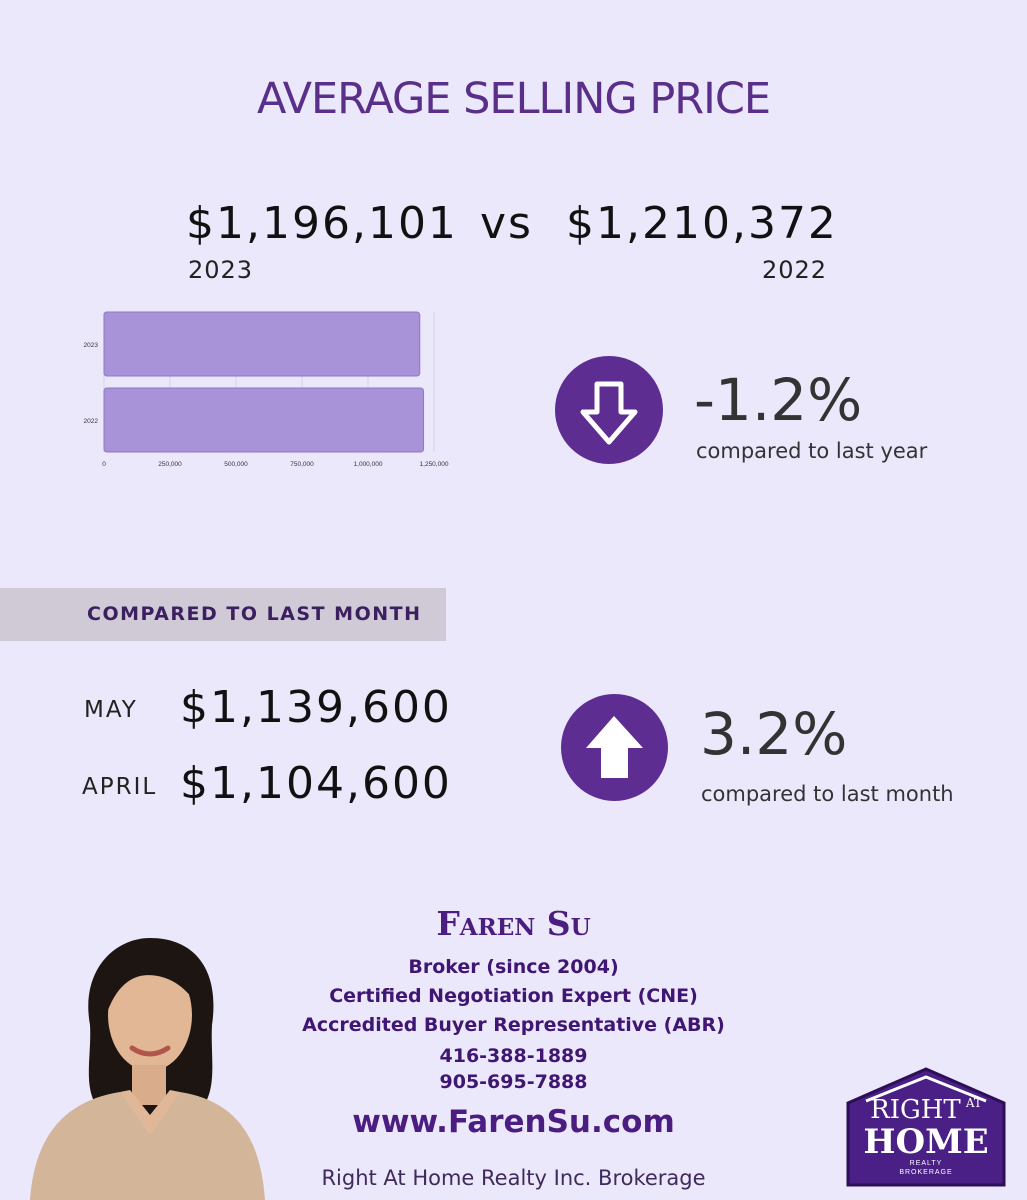 Image resolution: width=1027 pixels, height=1200 pixels. Describe the element at coordinates (973, 1103) in the screenshot. I see `logo-at-text: AT` at that location.